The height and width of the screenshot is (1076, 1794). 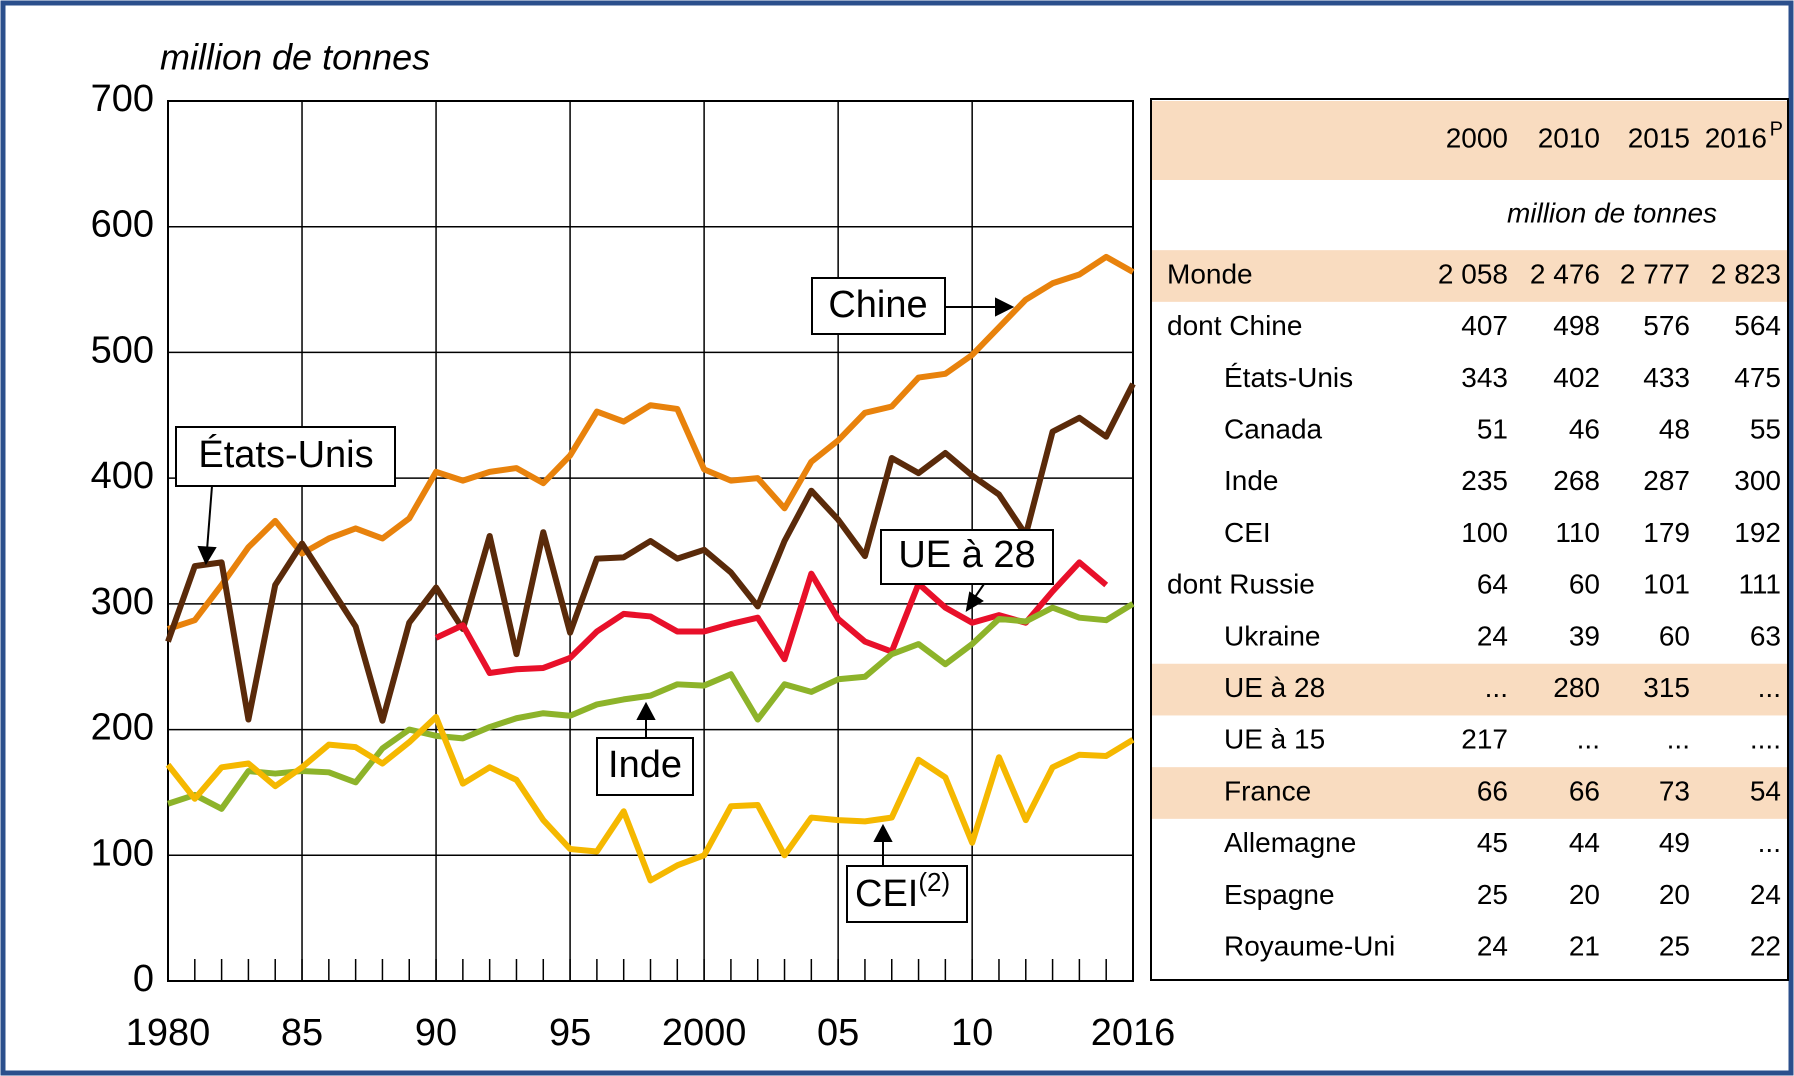 I want to click on series-label: UE à 28, so click(x=966, y=555).